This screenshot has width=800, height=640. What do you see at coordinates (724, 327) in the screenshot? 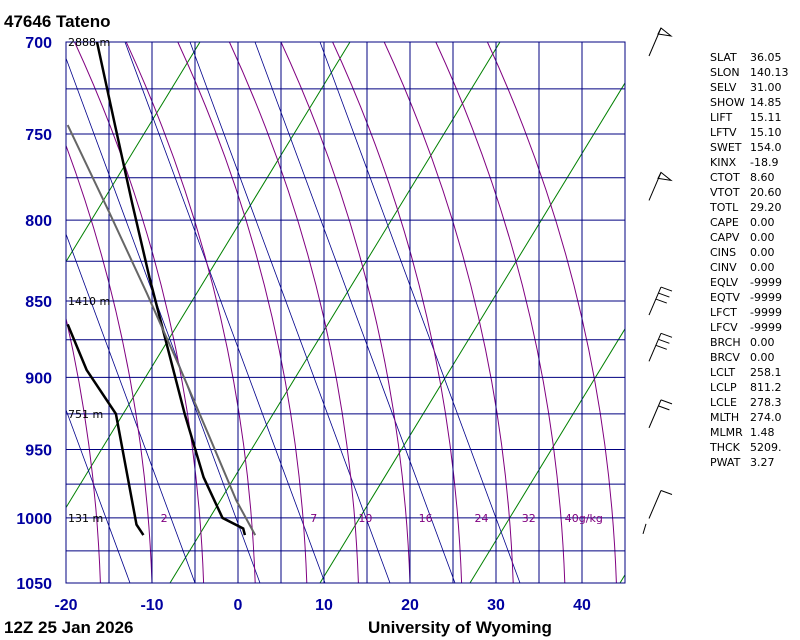
I see `index-key: LFCV` at bounding box center [724, 327].